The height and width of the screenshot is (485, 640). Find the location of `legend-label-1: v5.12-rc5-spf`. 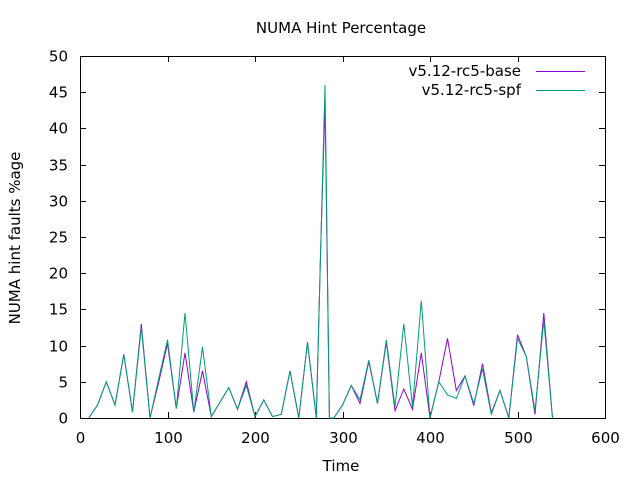

legend-label-1: v5.12-rc5-spf is located at coordinates (472, 90).